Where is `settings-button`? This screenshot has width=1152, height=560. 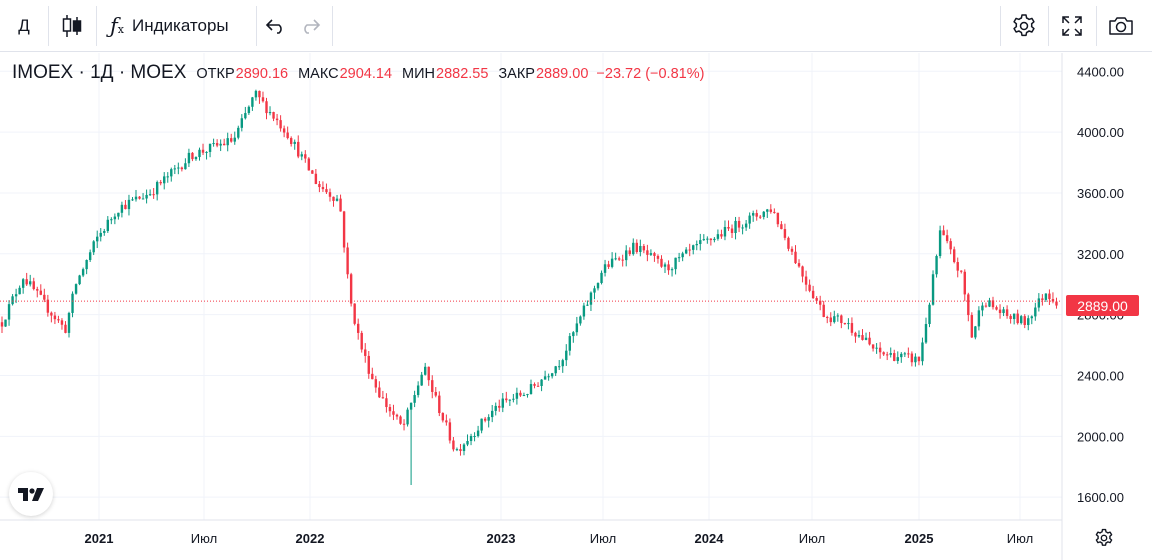
settings-button is located at coordinates (1024, 26).